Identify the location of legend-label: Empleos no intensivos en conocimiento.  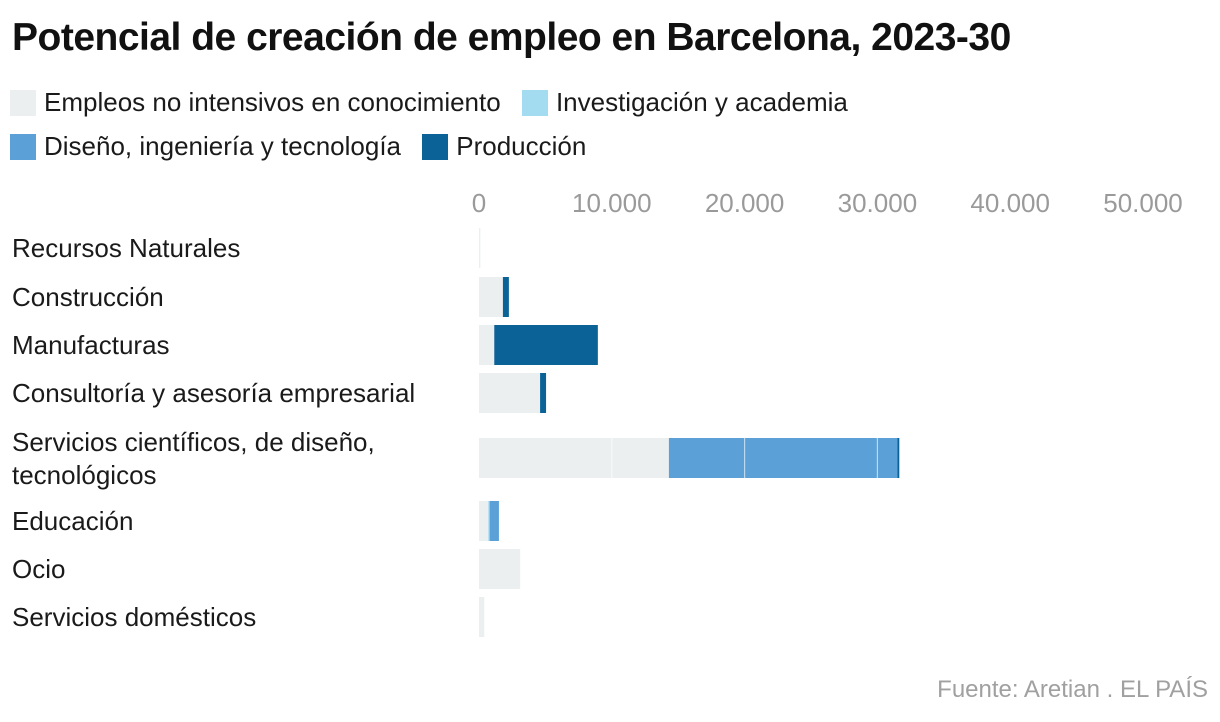
(272, 102).